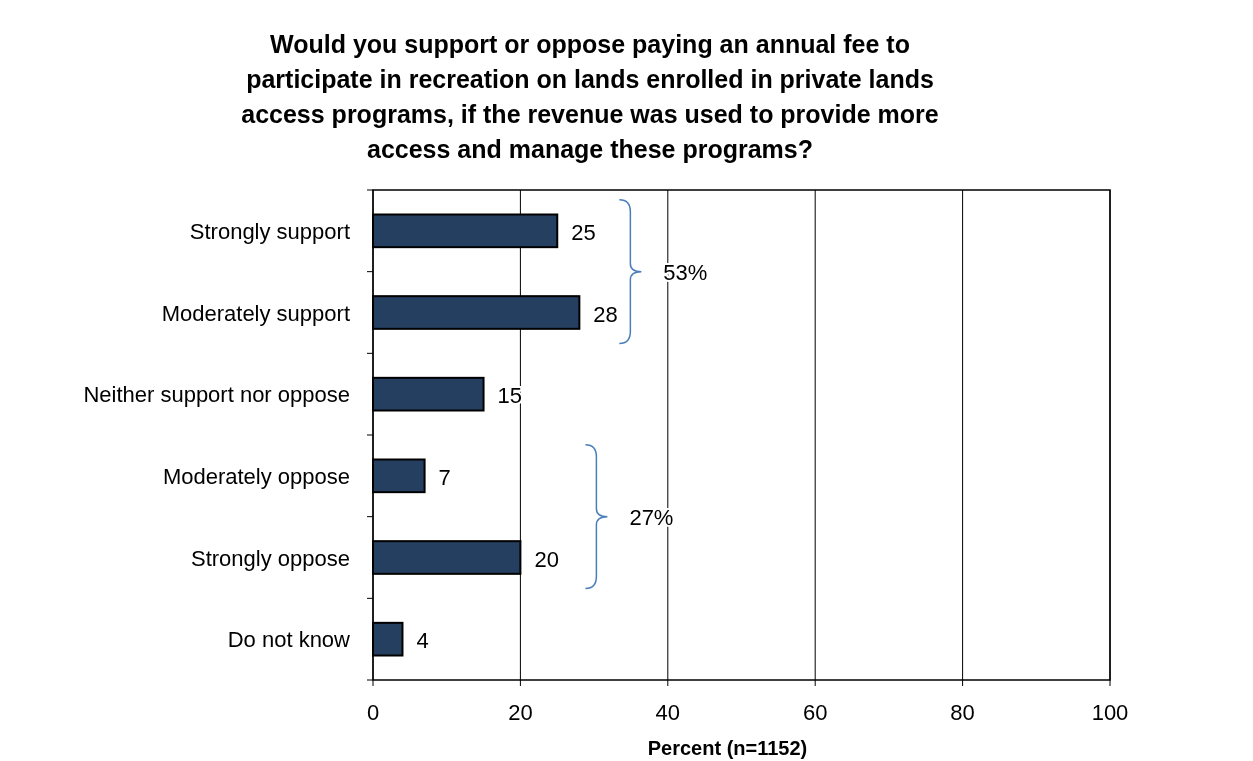  Describe the element at coordinates (815, 712) in the screenshot. I see `x-tick-label: 60` at that location.